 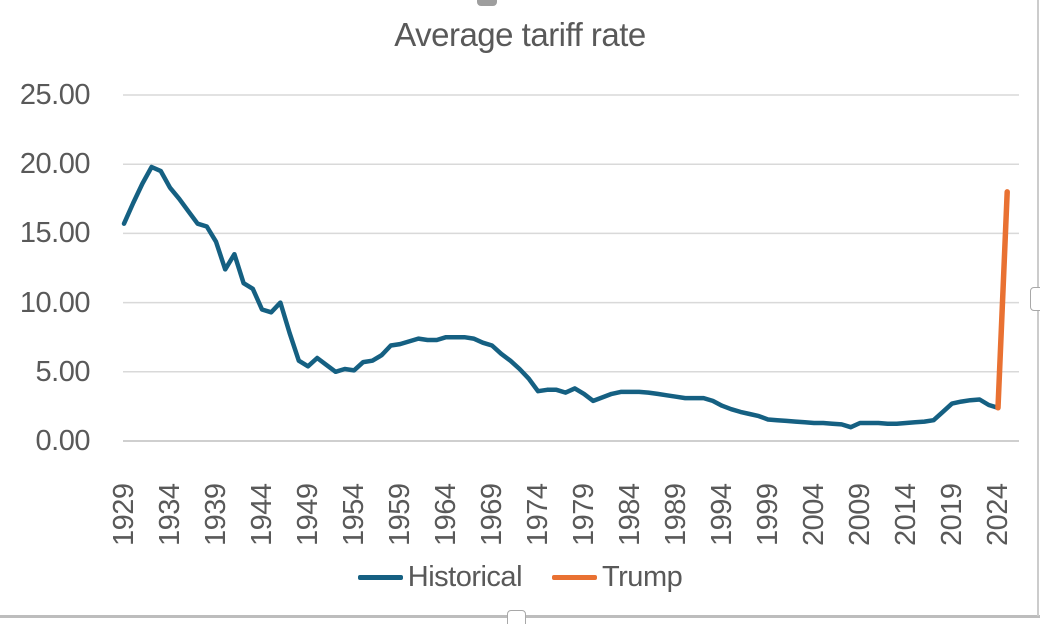 I want to click on y-tick-label: 0.00, so click(x=63, y=441).